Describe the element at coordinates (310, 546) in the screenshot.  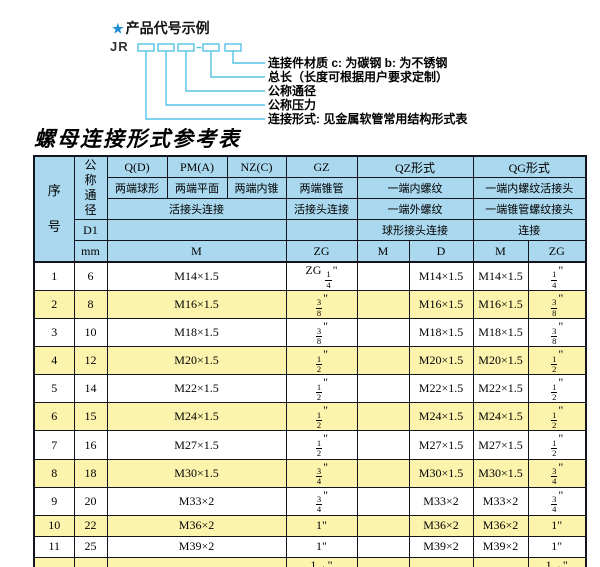
I see `table-row: 11 25 M39×2 1" M39×2 M39×2 1"` at that location.